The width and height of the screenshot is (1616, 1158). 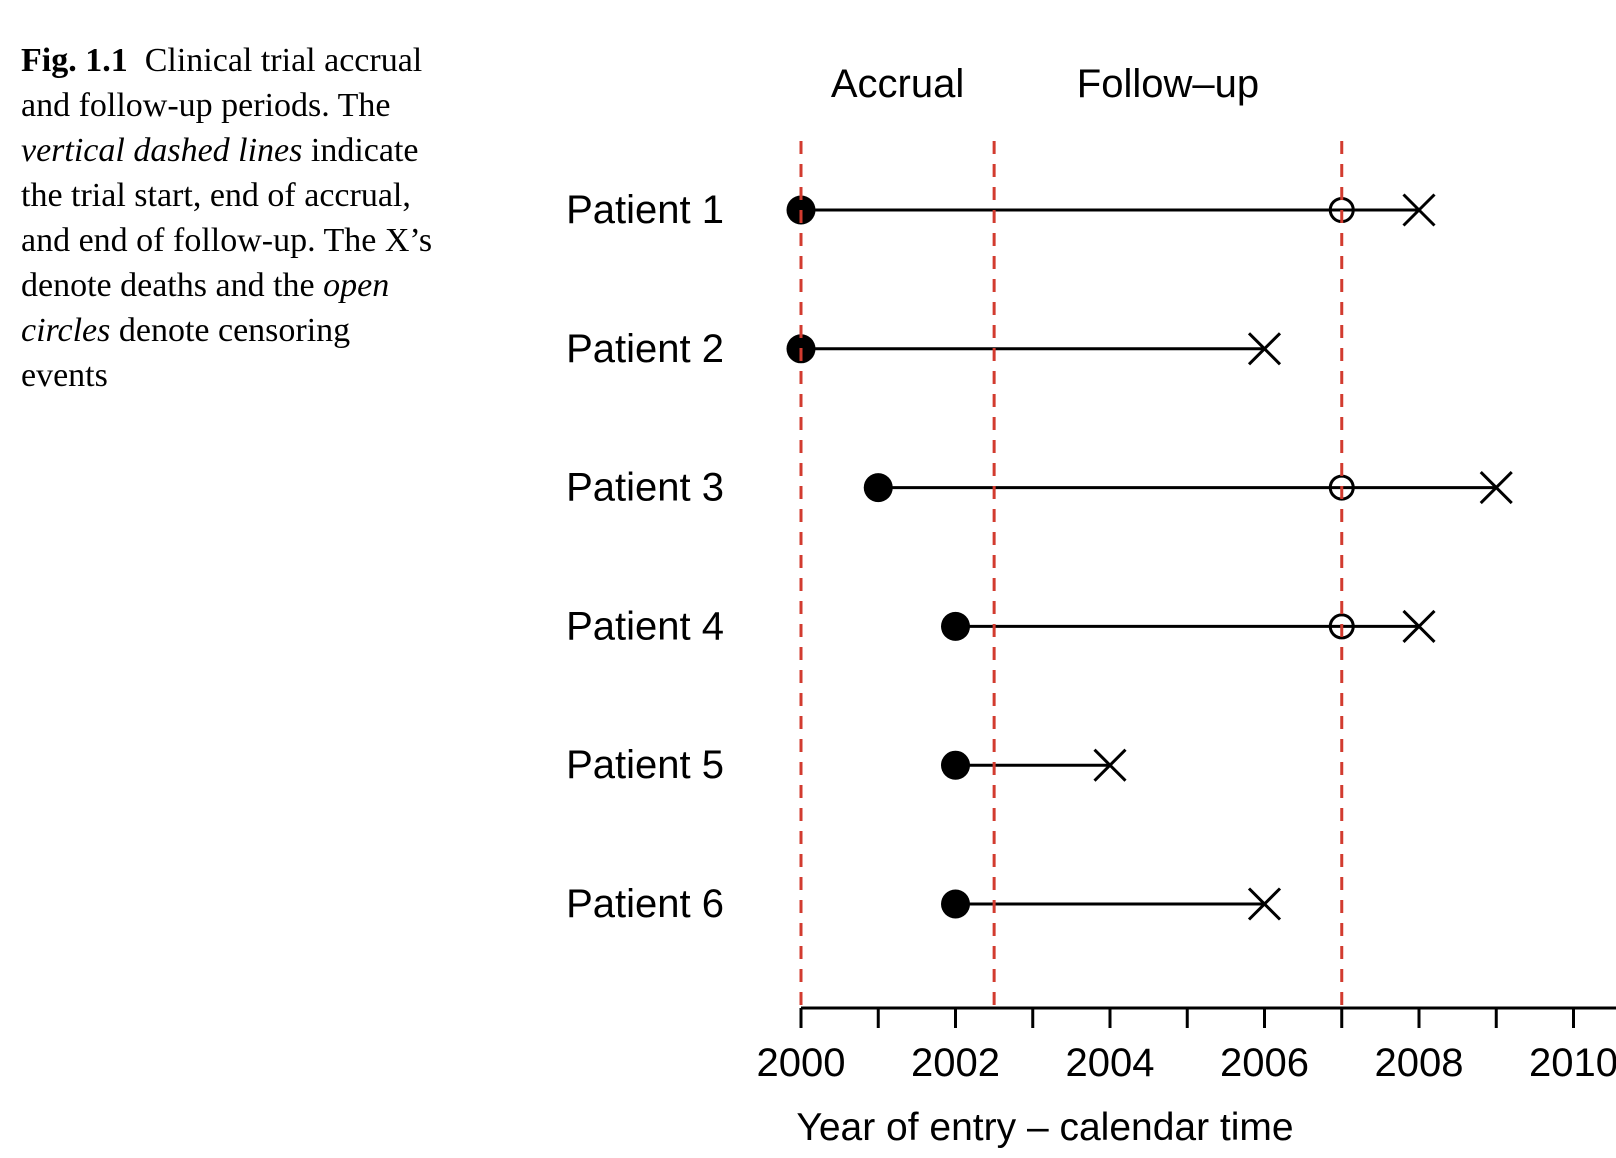 I want to click on patient-label: Patient 2, so click(x=645, y=349).